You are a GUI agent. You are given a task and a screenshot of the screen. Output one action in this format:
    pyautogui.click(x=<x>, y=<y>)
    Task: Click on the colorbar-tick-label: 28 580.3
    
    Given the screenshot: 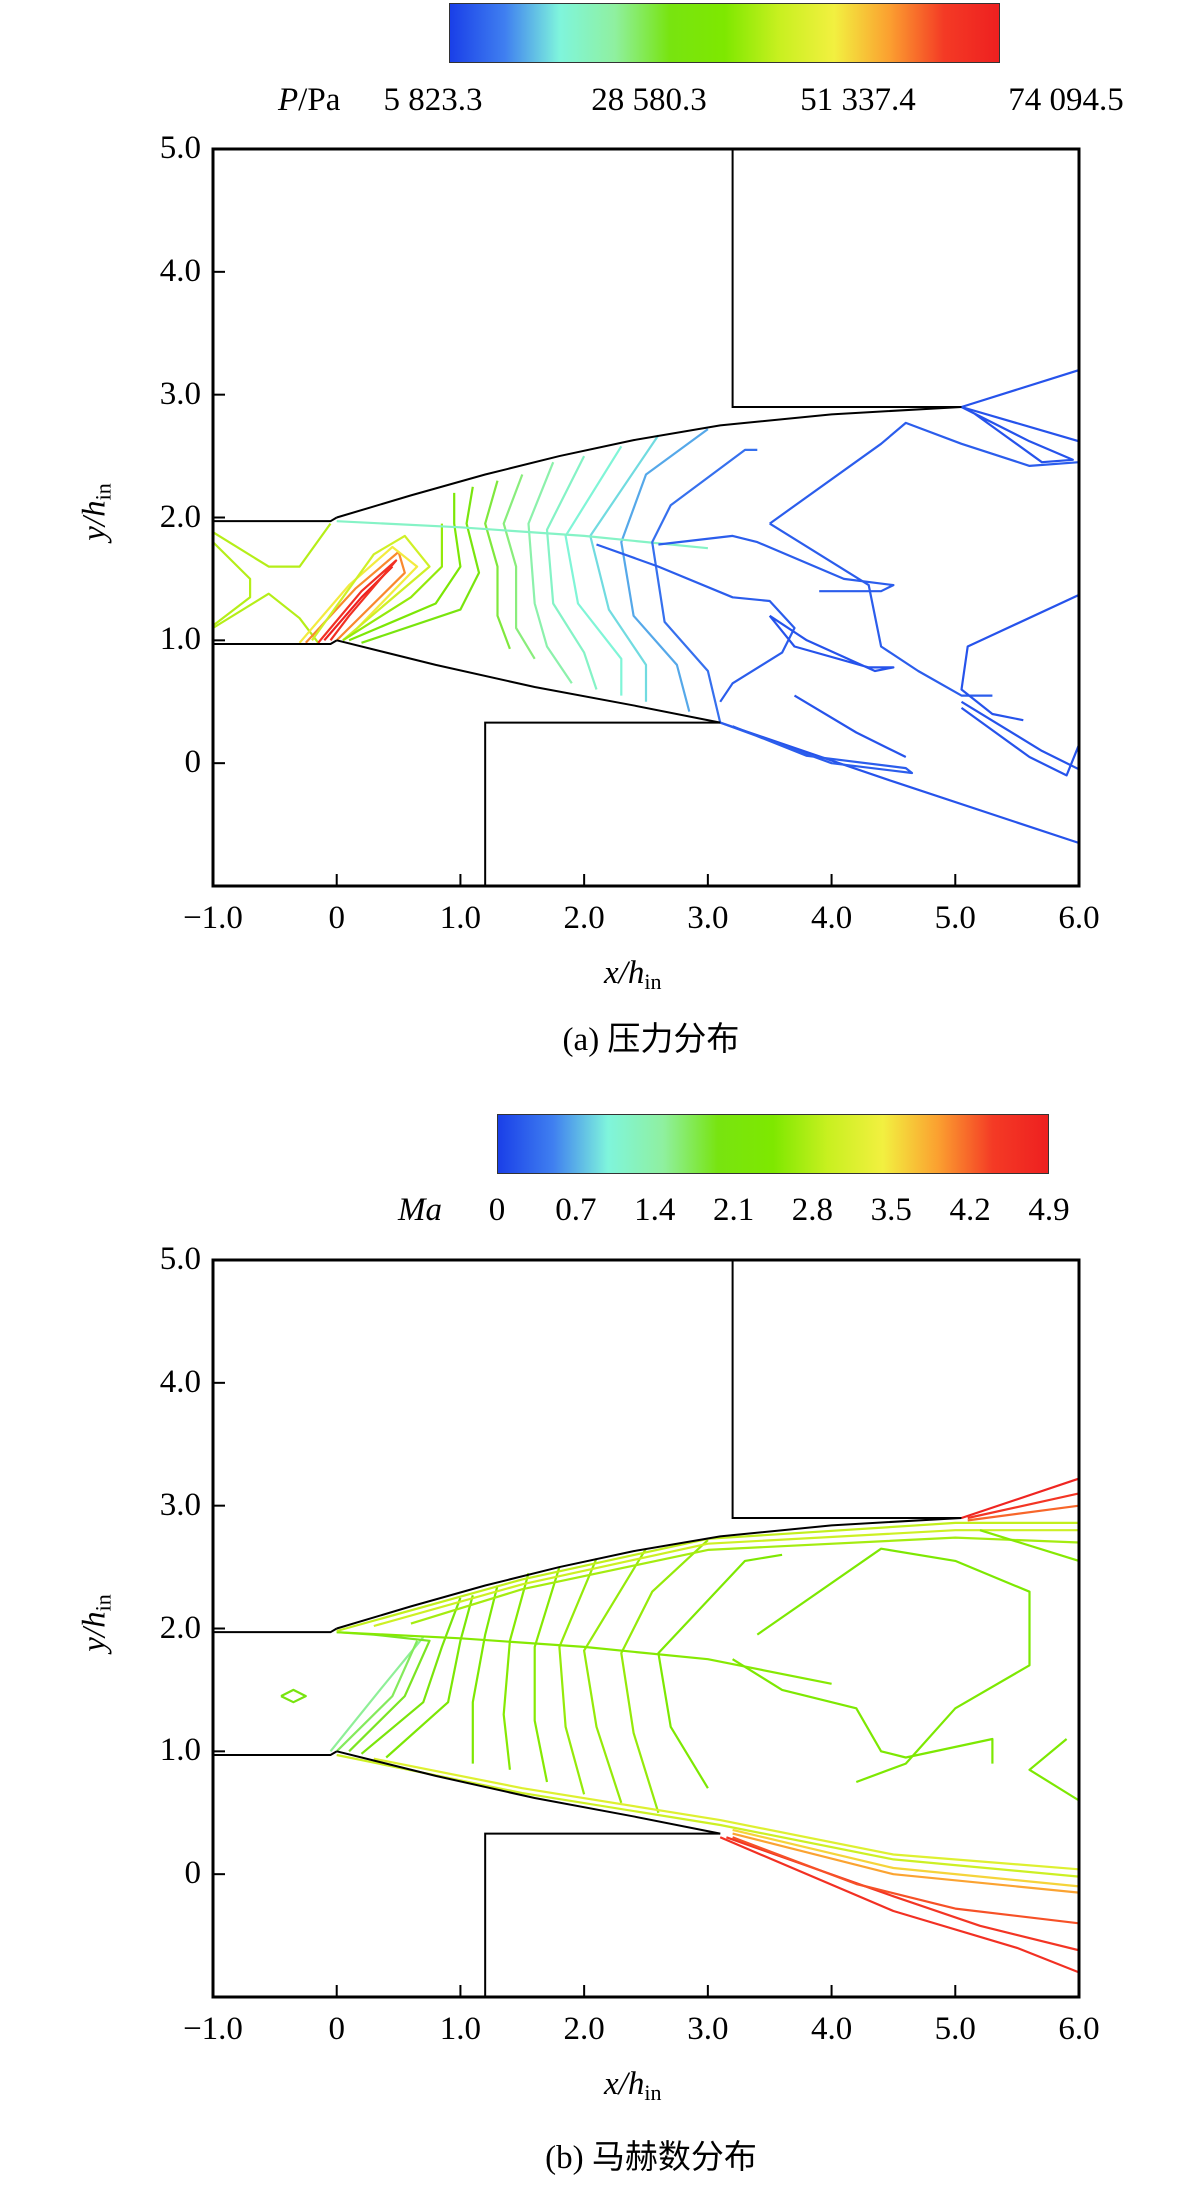 What is the action you would take?
    pyautogui.click(x=649, y=100)
    